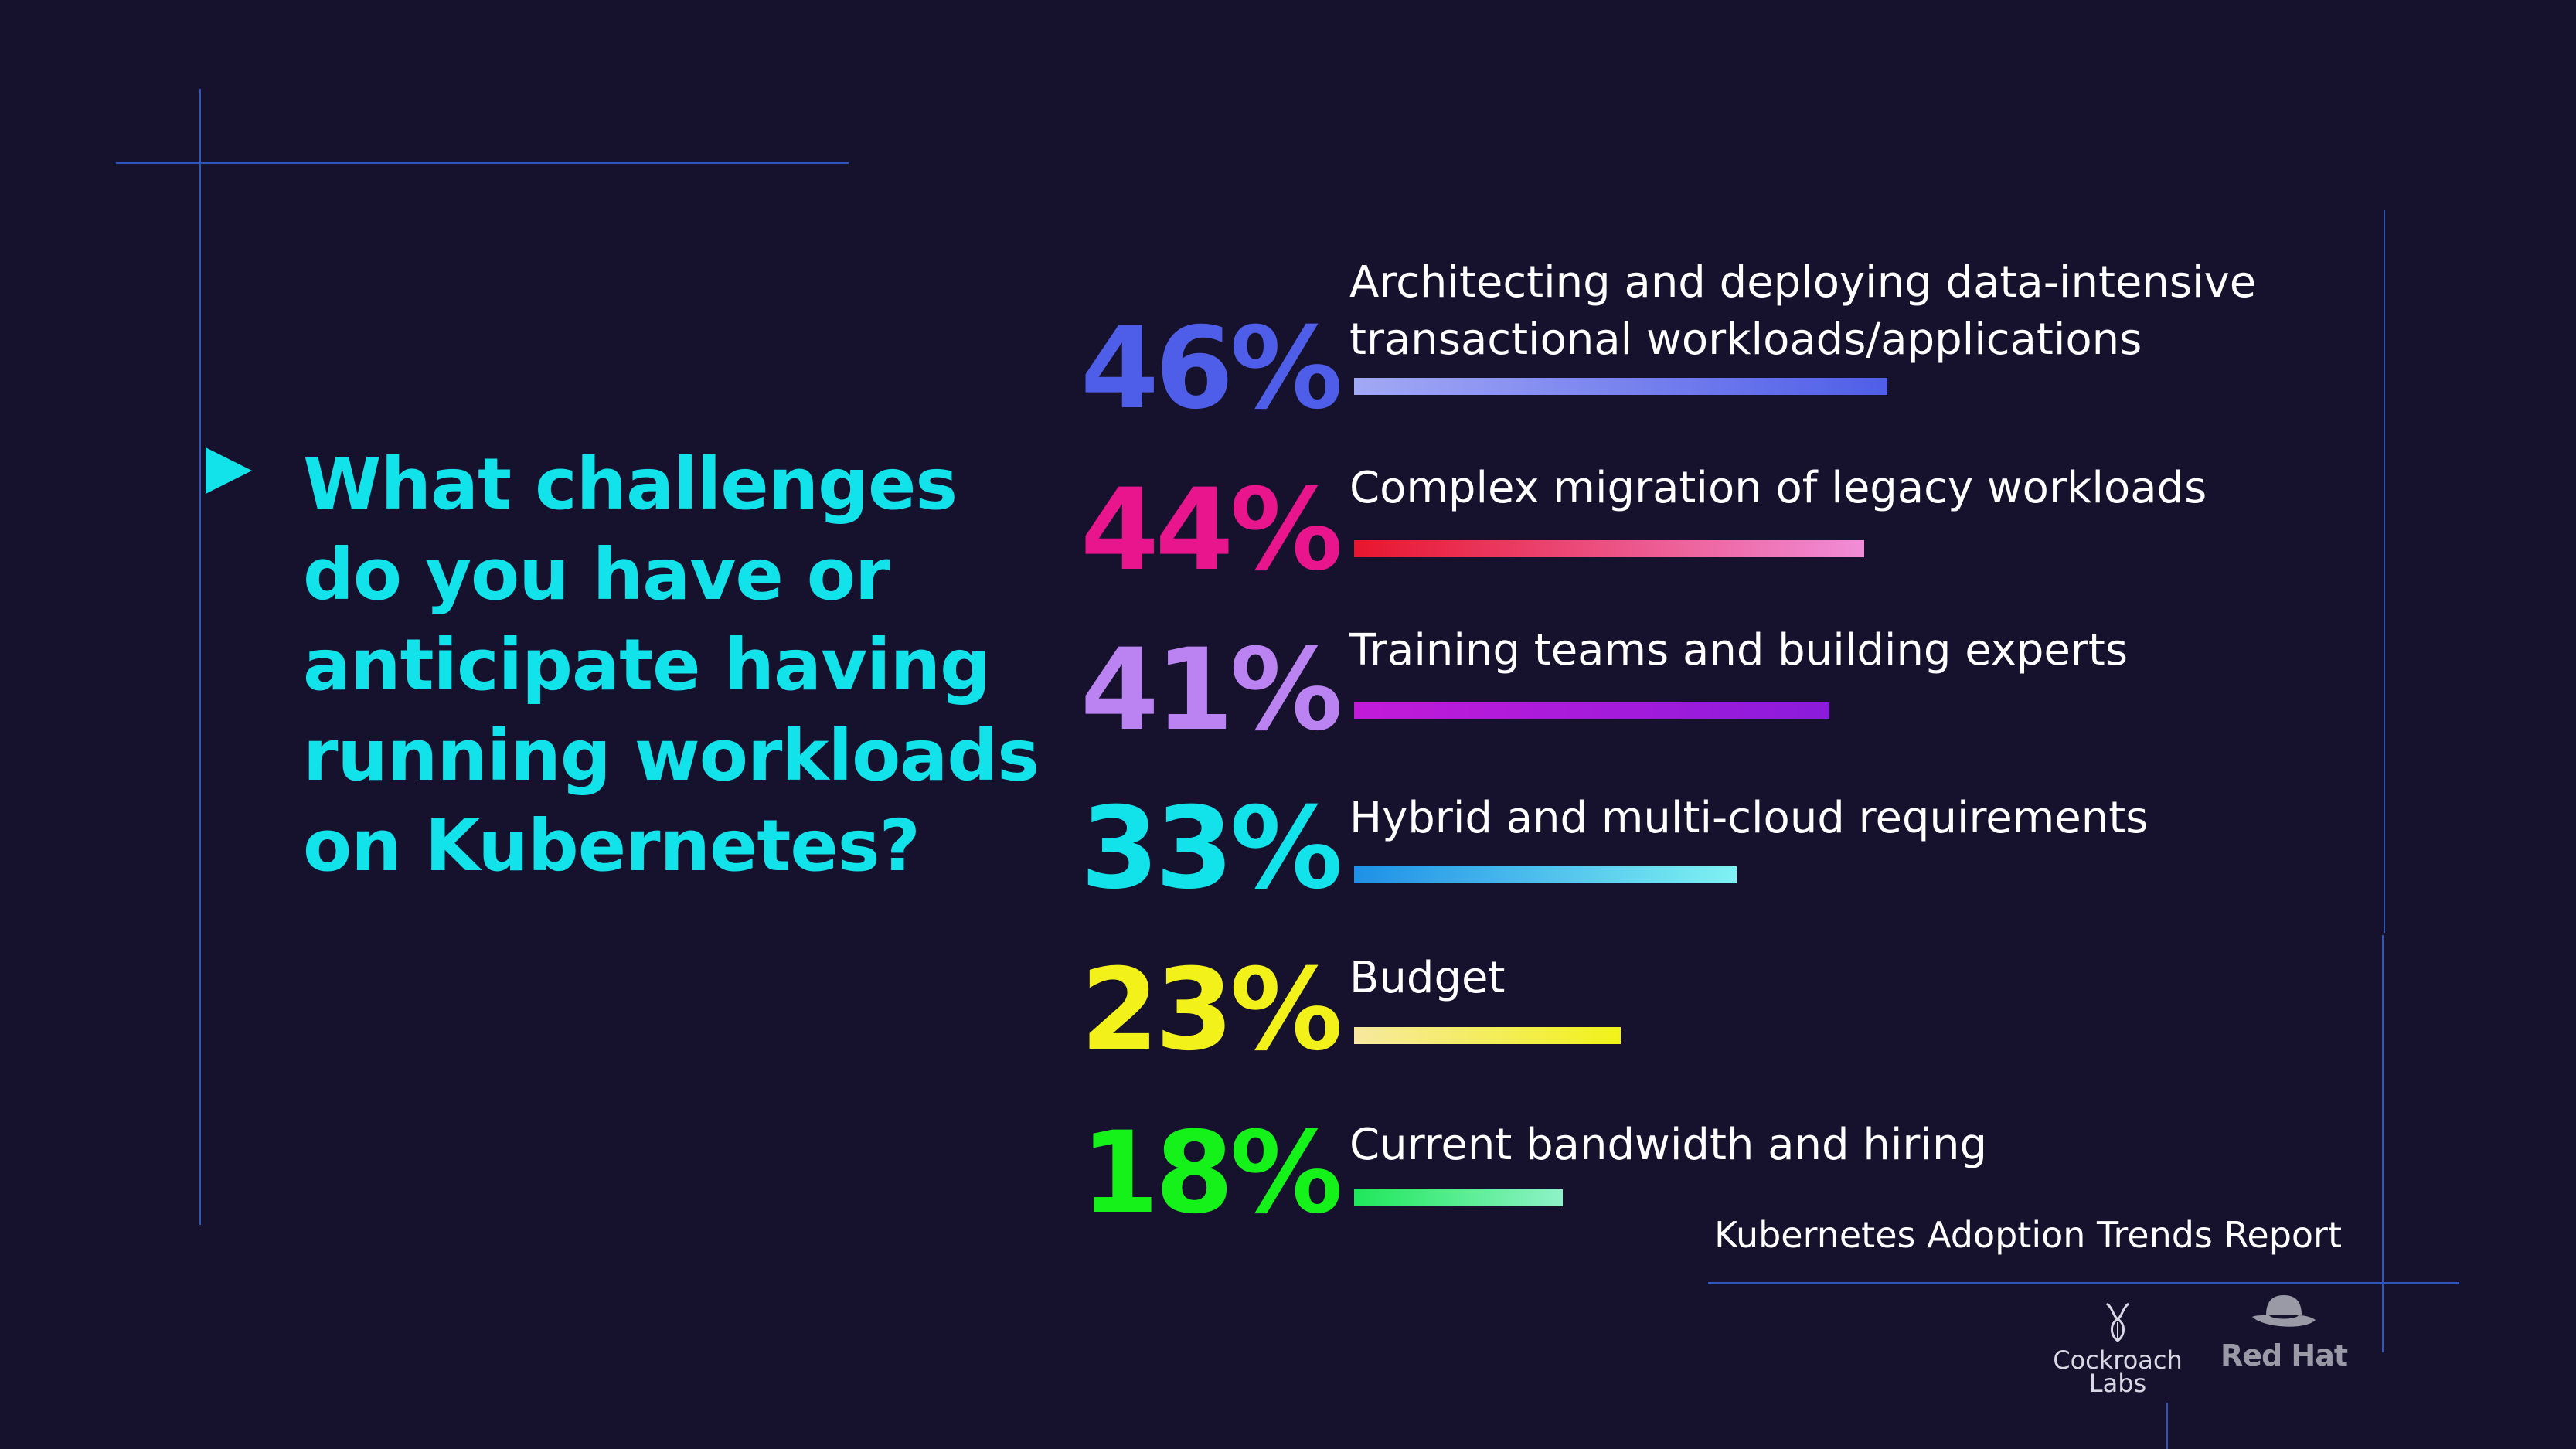 The image size is (2576, 1449). Describe the element at coordinates (2083, 1283) in the screenshot. I see `frame-line-bottom-right-horizontal` at that location.